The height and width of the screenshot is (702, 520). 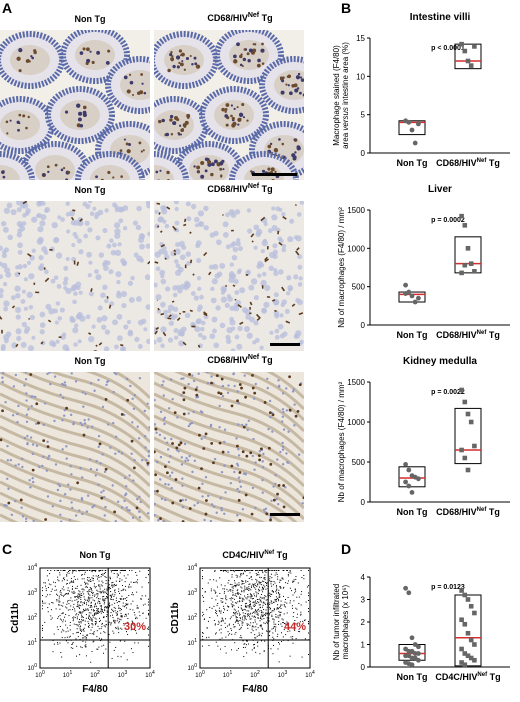 What do you see at coordinates (229, 276) in the screenshot?
I see `micrograph-liver-tg` at bounding box center [229, 276].